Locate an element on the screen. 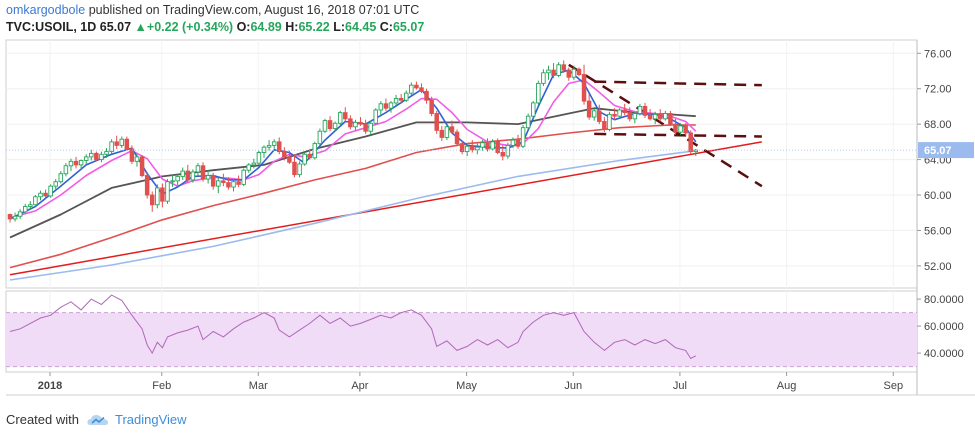  price-tick-label: 52.00 is located at coordinates (938, 267).